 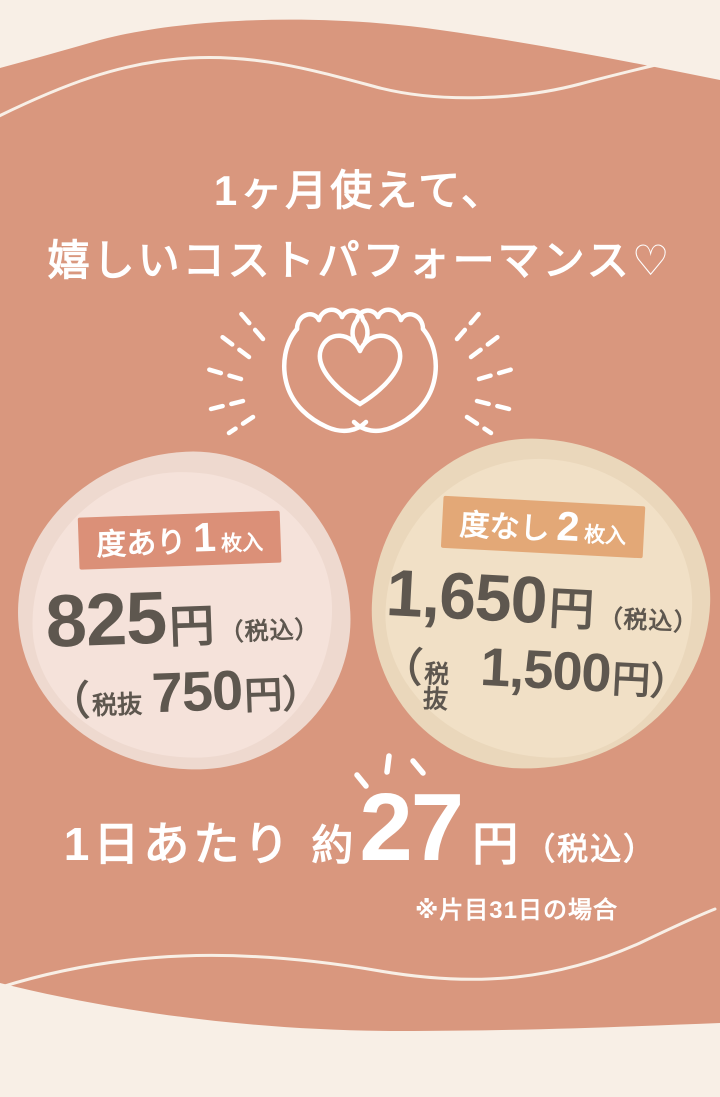 I want to click on daily-cost-line: 1日あたり 約 27 円 （税込）, so click(x=360, y=814).